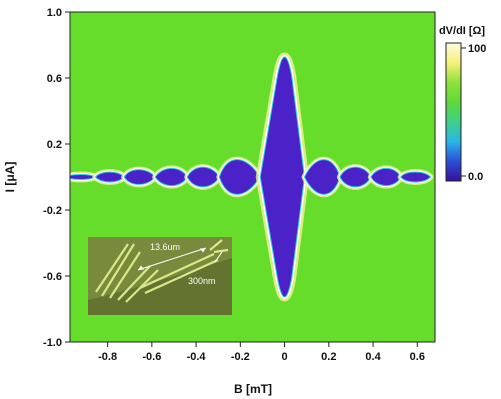 This screenshot has height=399, width=501. Describe the element at coordinates (52, 277) in the screenshot. I see `y-tick-label: -0.6` at that location.